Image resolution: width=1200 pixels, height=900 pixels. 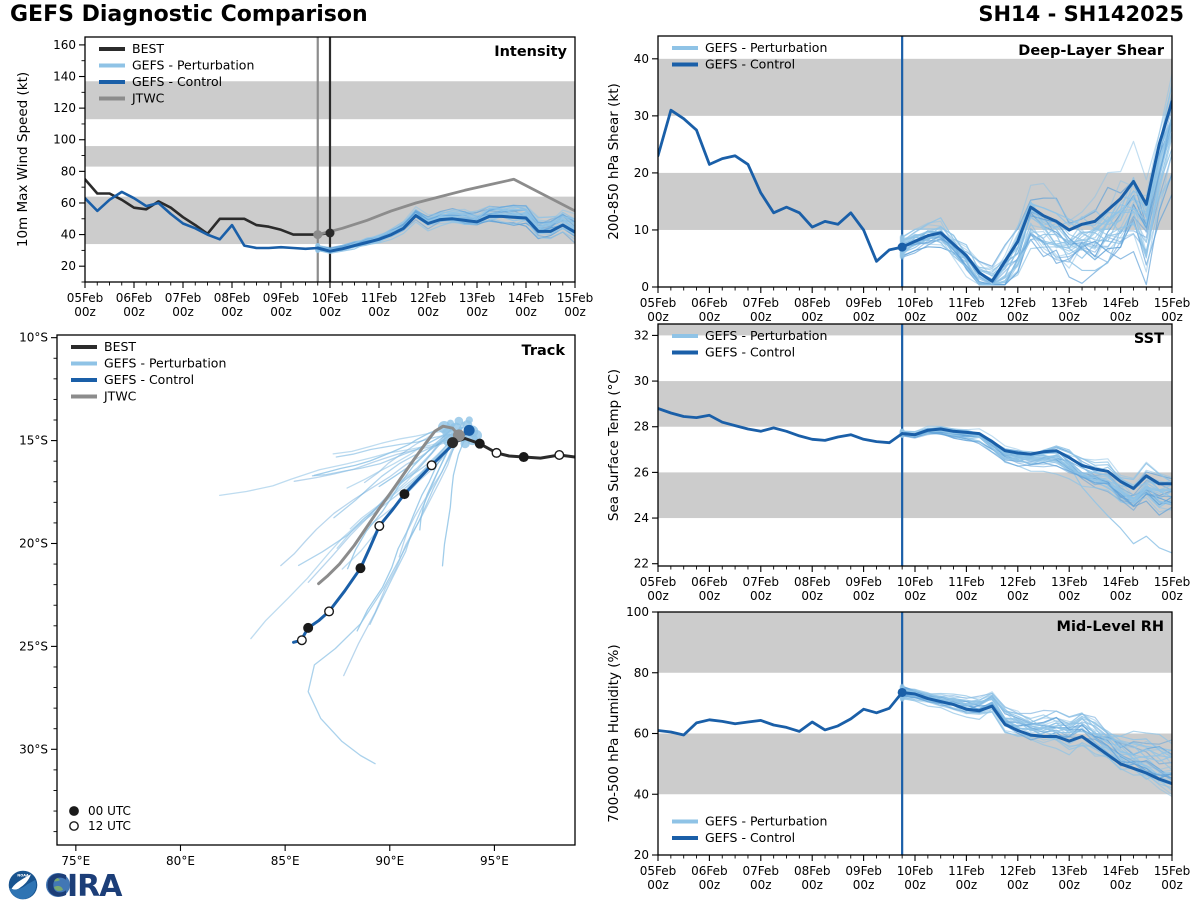 What do you see at coordinates (189, 14) in the screenshot?
I see `page-title: GEFS Diagnostic Comparison` at bounding box center [189, 14].